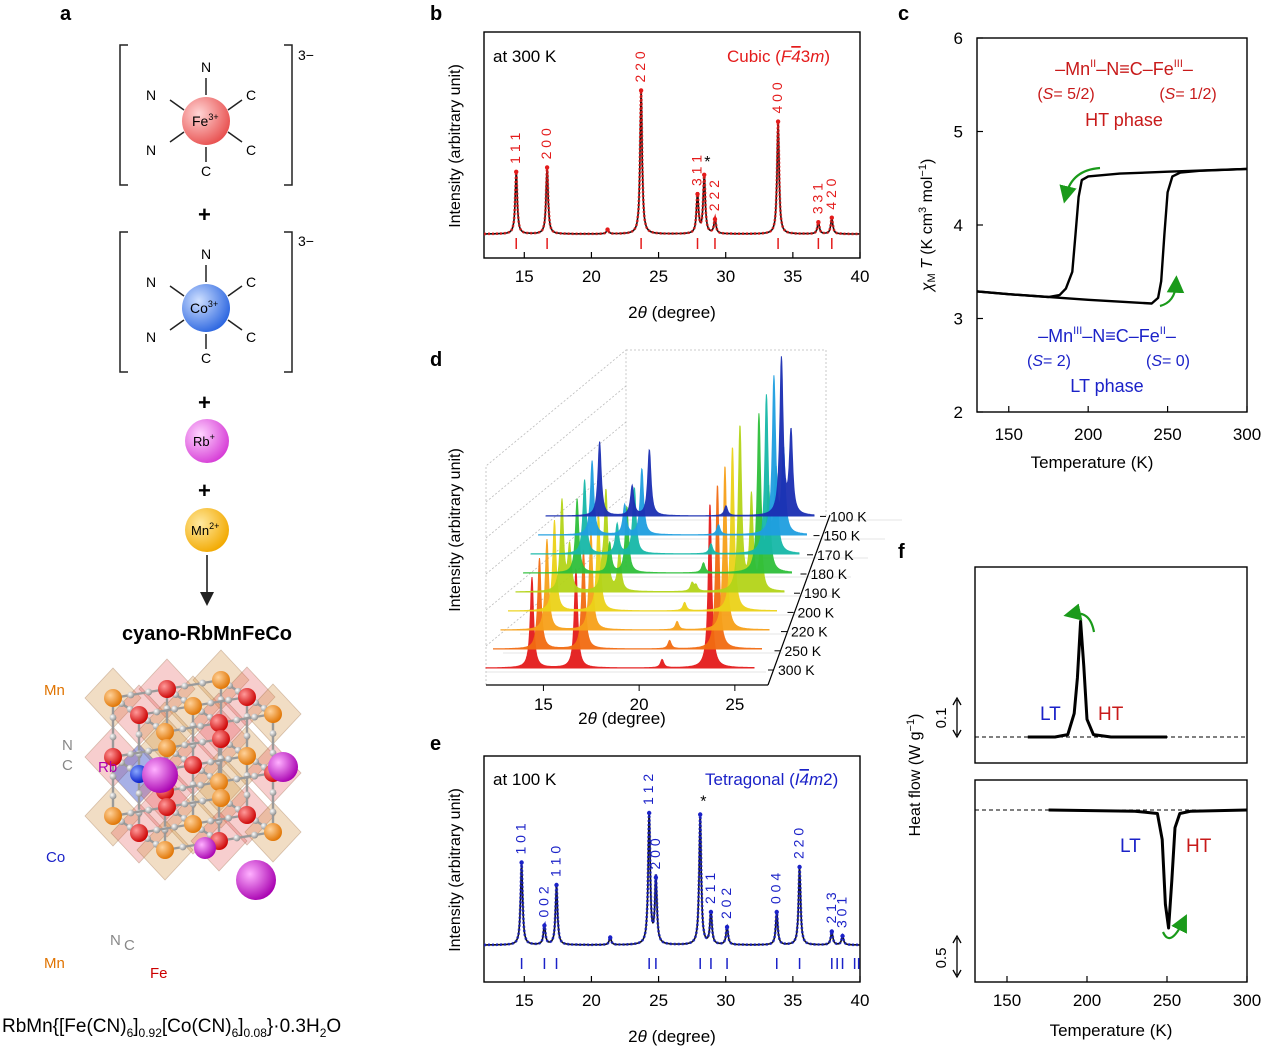 This screenshot has width=1269, height=1046. Describe the element at coordinates (778, 56) in the screenshot. I see `annotation-cubic: Cubic (F43m)` at that location.